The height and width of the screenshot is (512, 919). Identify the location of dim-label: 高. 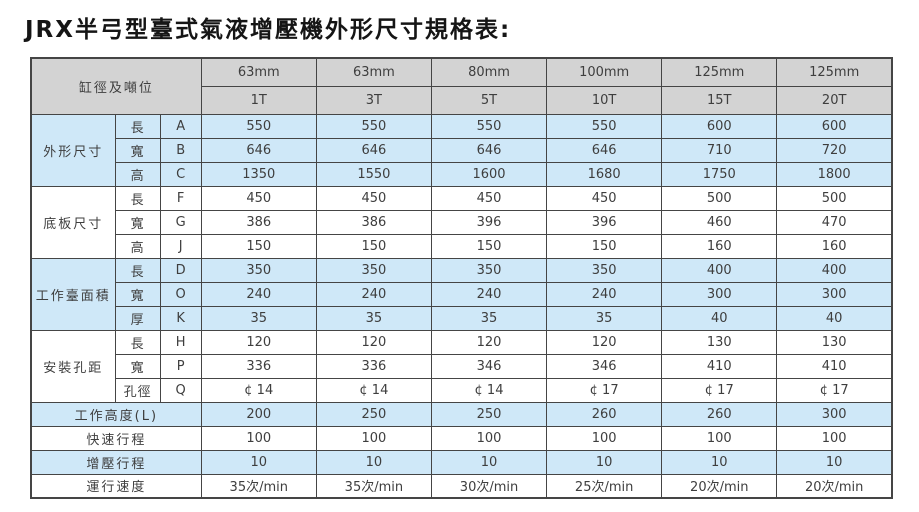
(137, 174).